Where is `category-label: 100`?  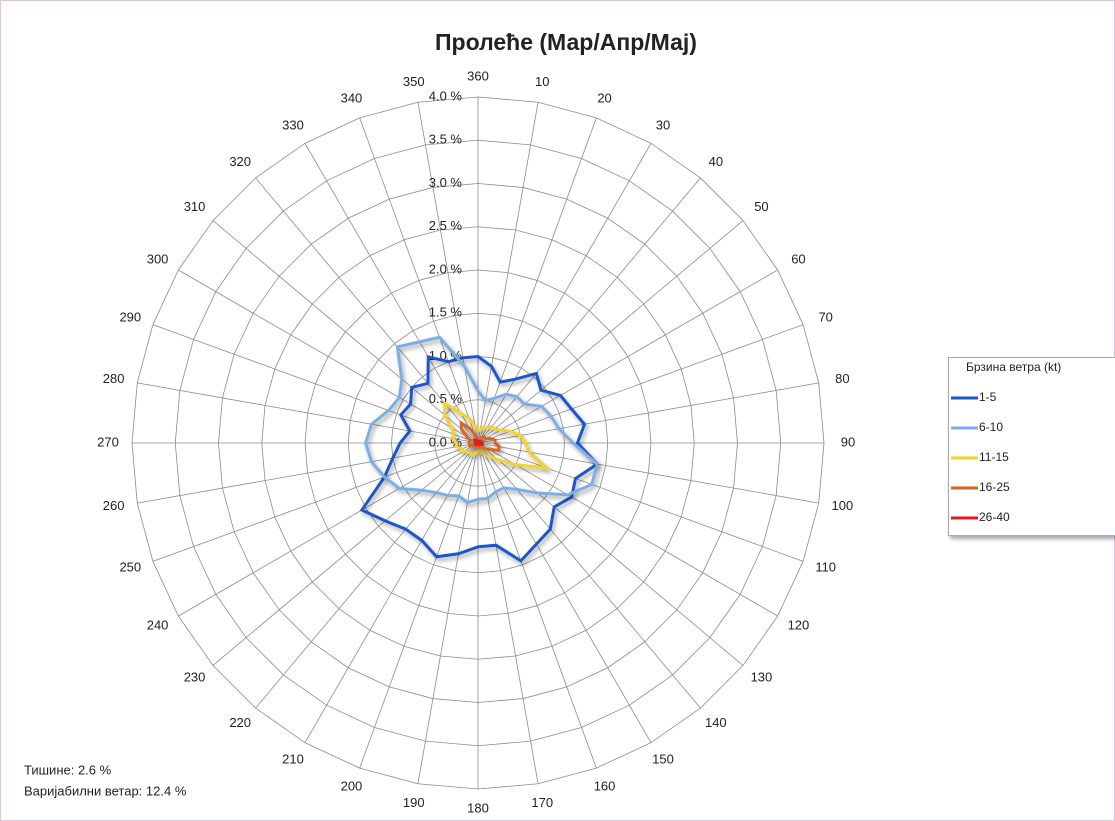
category-label: 100 is located at coordinates (843, 505).